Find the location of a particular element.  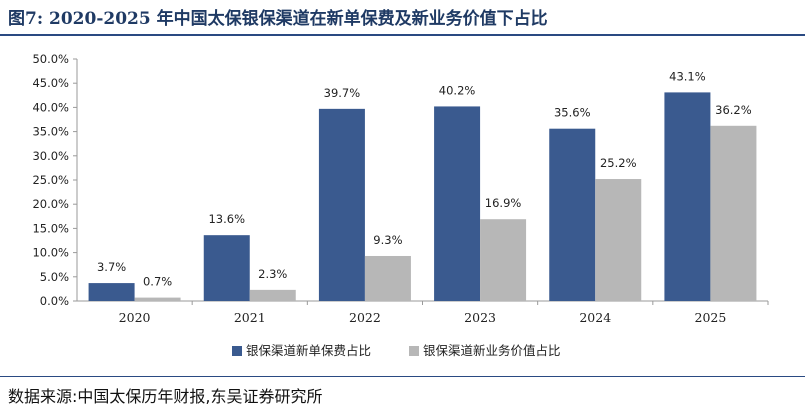

y-tick-label: 40.0% is located at coordinates (50, 107).